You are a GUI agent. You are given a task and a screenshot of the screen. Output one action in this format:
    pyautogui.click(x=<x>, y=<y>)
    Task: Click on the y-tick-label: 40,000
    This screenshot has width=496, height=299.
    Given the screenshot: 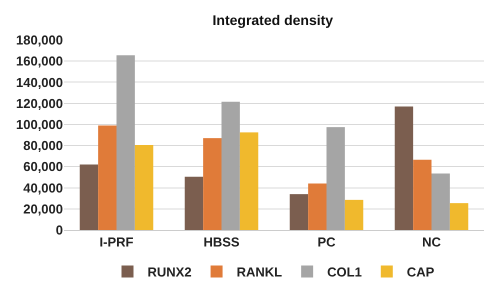 What is the action you would take?
    pyautogui.click(x=43, y=188)
    